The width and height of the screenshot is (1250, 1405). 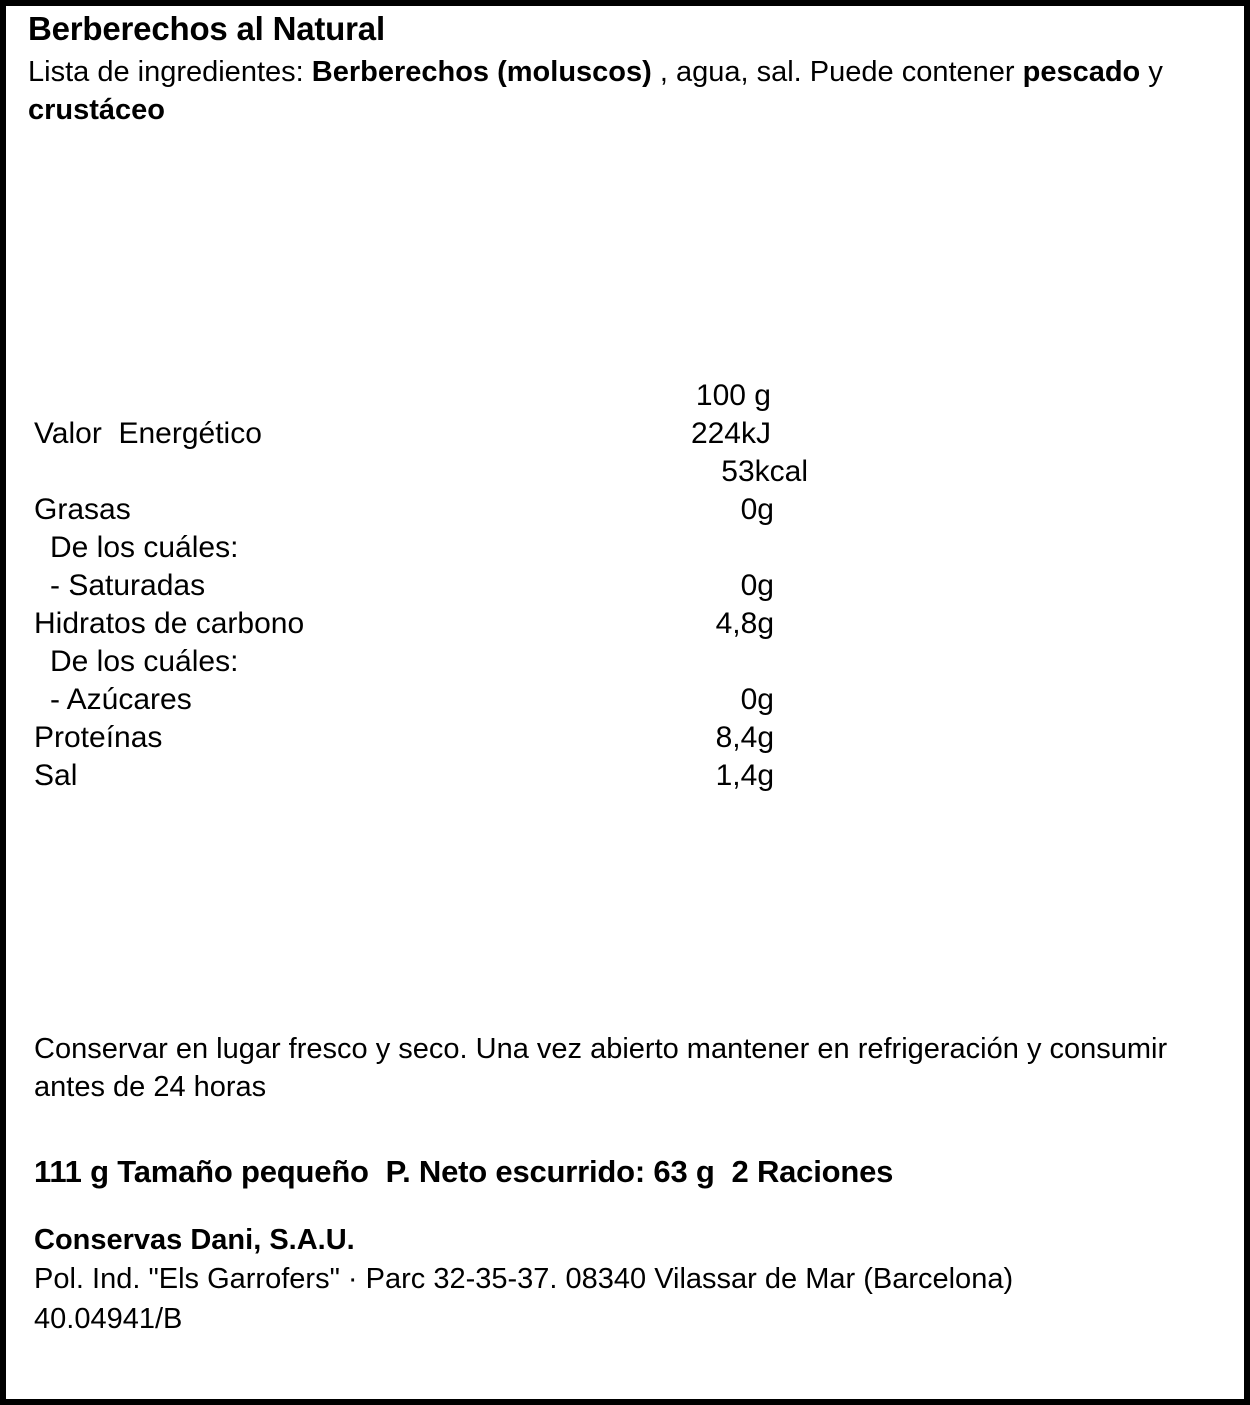 What do you see at coordinates (837, 72) in the screenshot?
I see `ingredients-rest: , agua, sal. Puede contener` at bounding box center [837, 72].